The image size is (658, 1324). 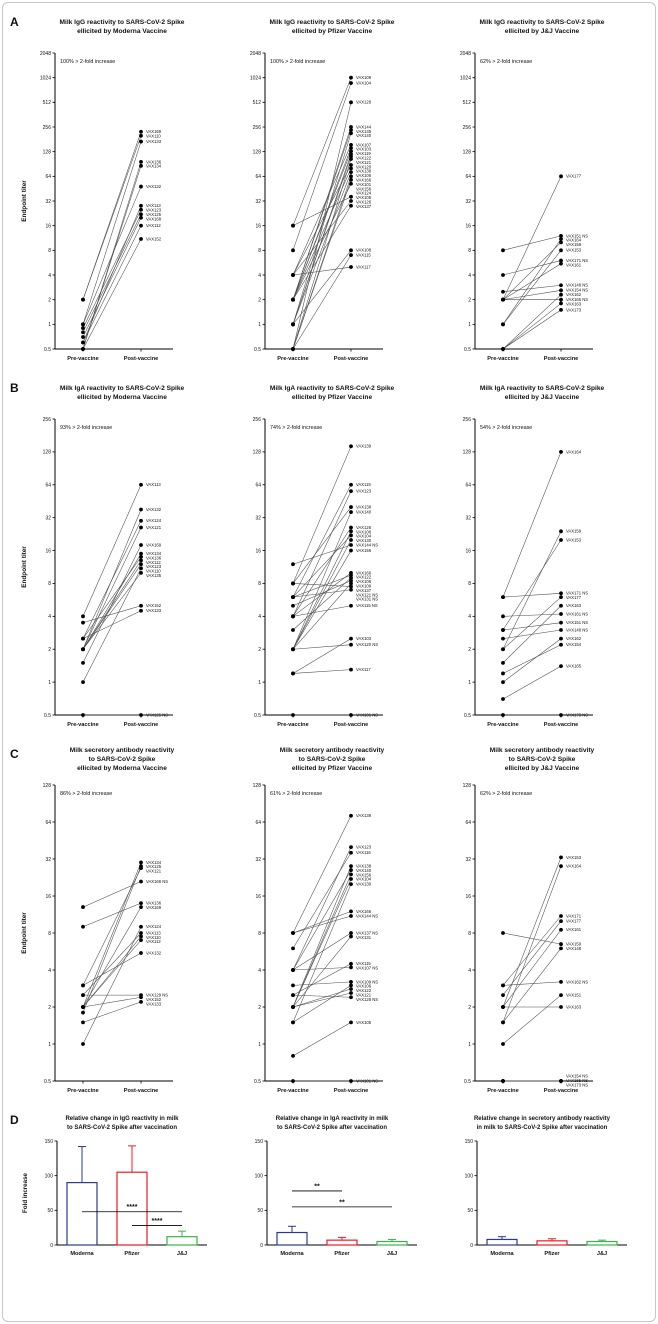 I want to click on svg-text: 8, so click(x=469, y=251).